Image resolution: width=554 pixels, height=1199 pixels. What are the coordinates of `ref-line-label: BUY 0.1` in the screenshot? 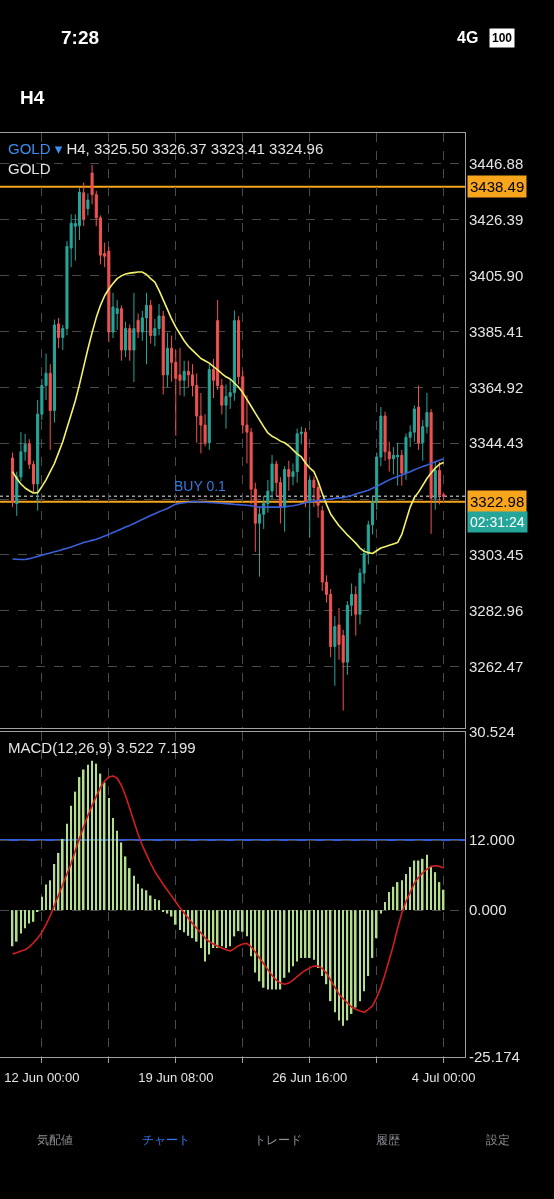 It's located at (200, 486).